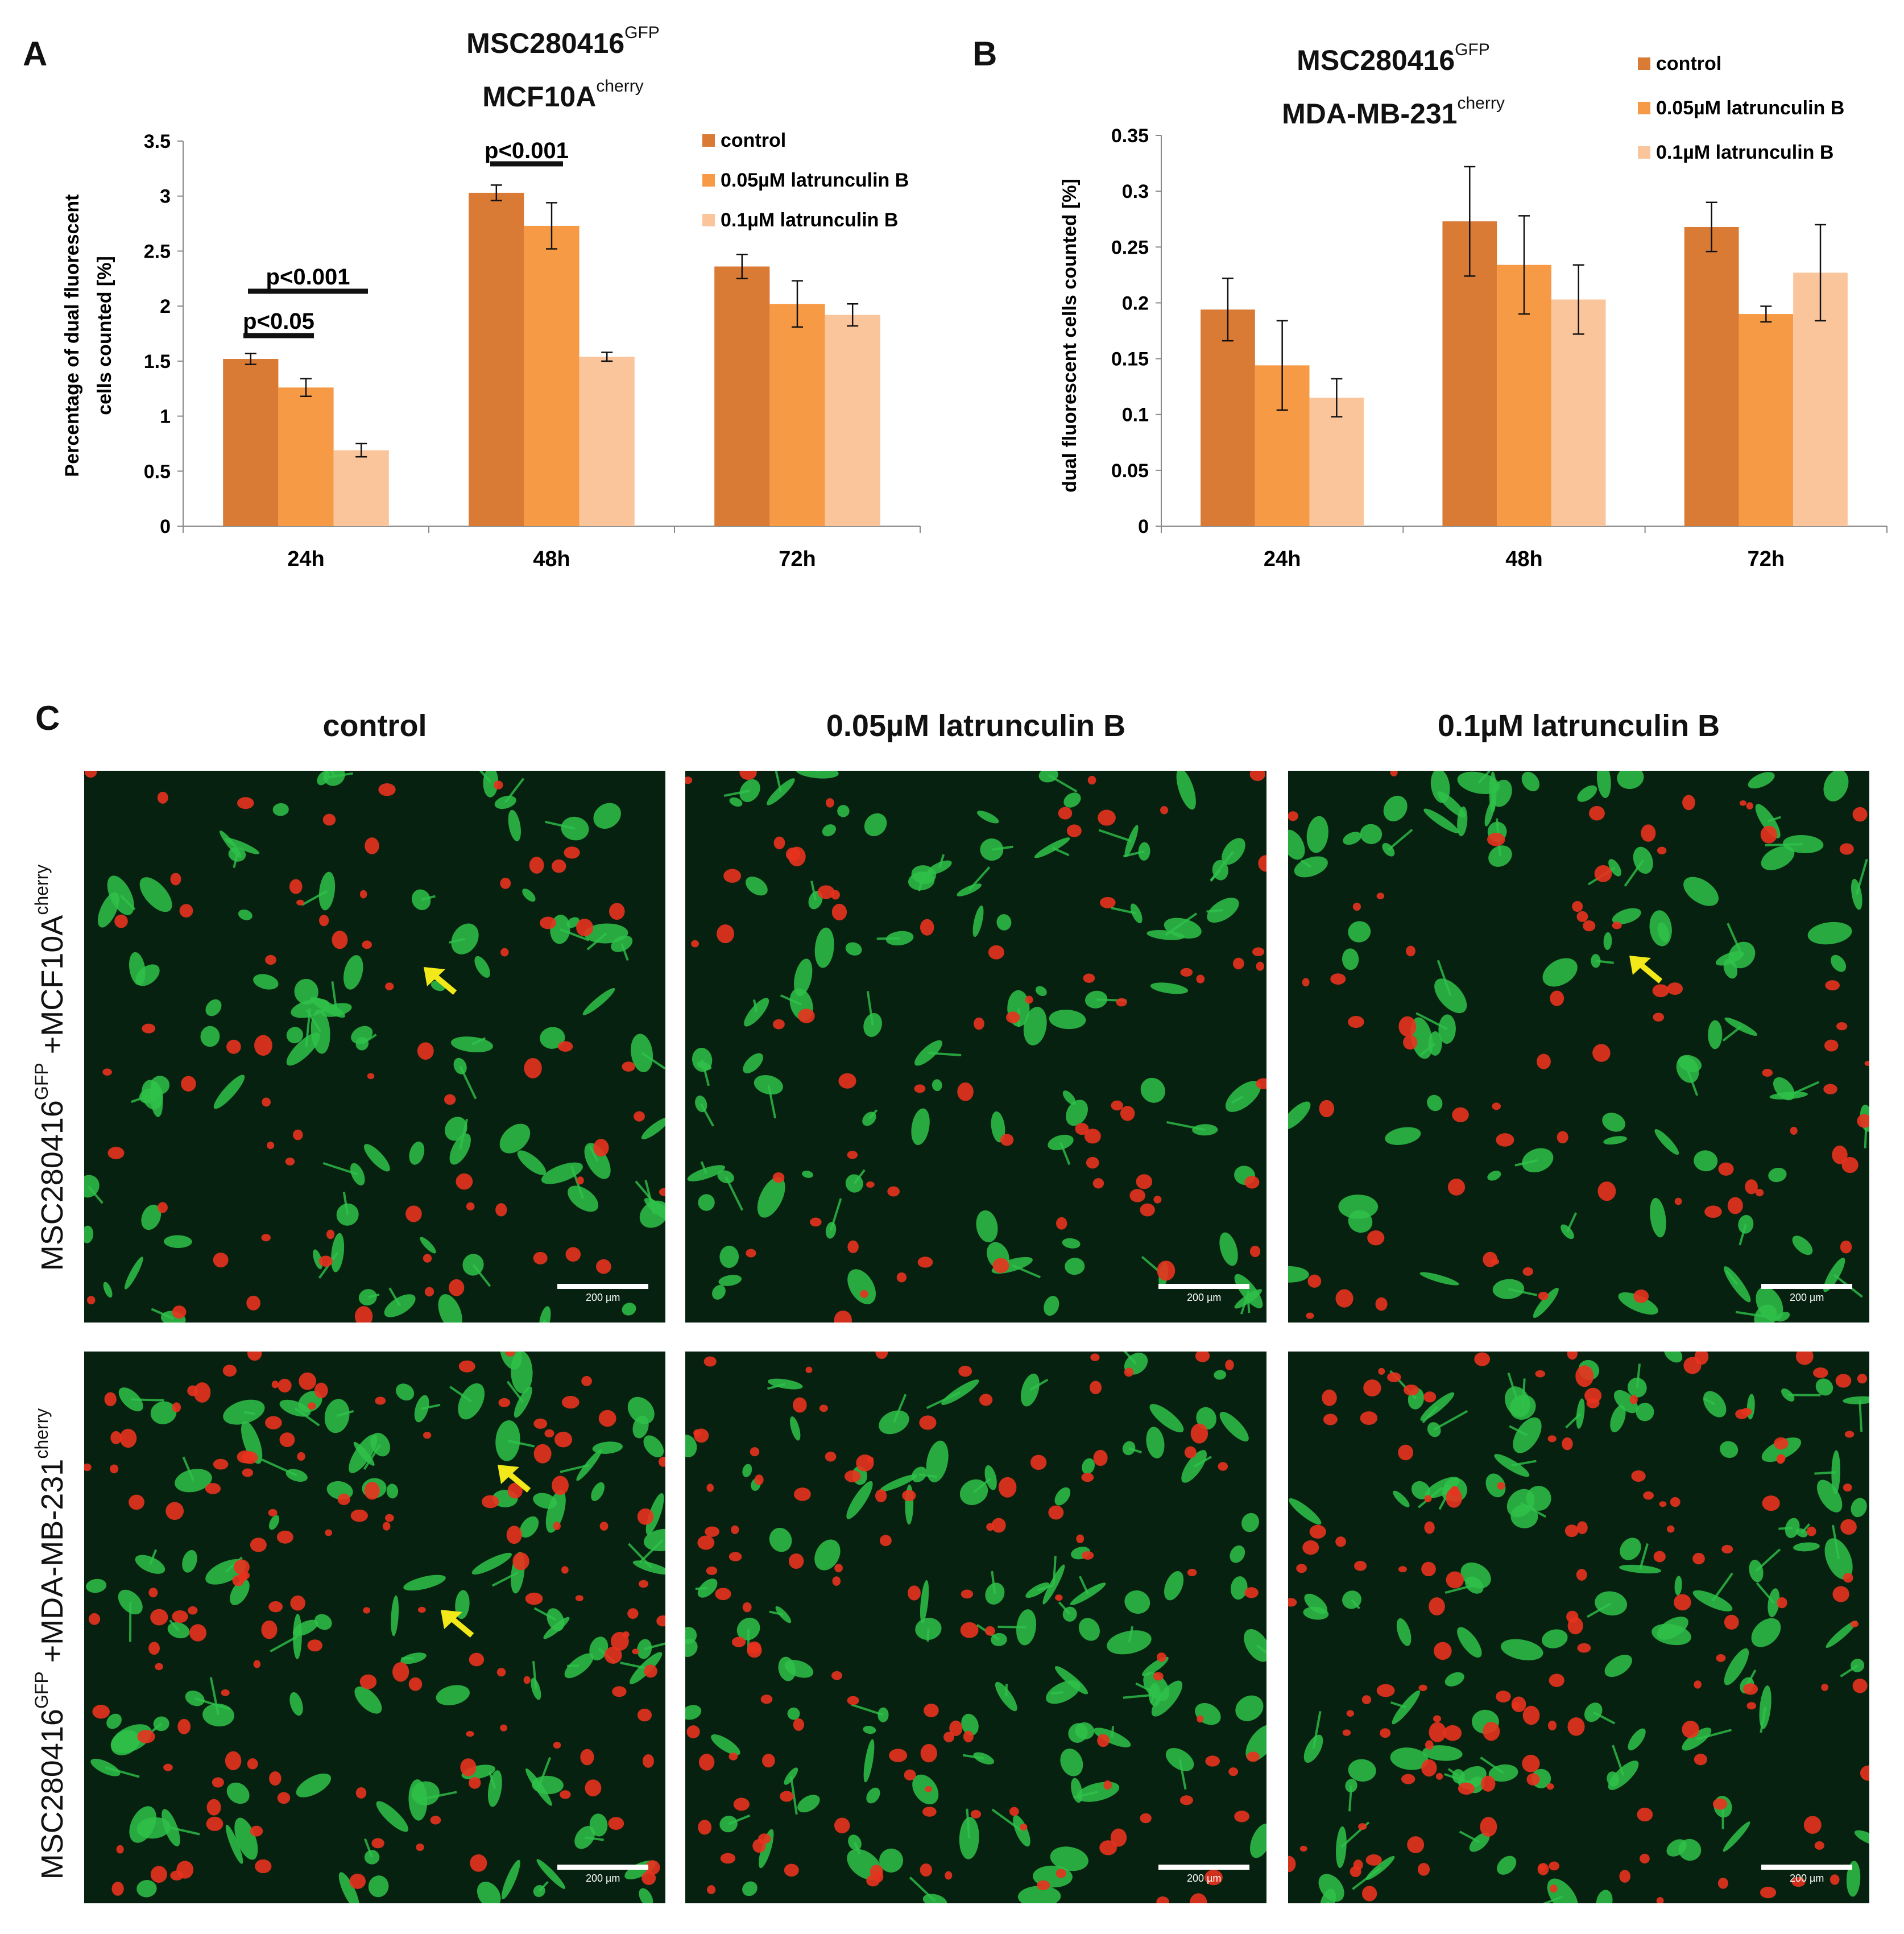 The image size is (1904, 1934). Describe the element at coordinates (1766, 559) in the screenshot. I see `chart-b-x-tick-label: 72h` at that location.